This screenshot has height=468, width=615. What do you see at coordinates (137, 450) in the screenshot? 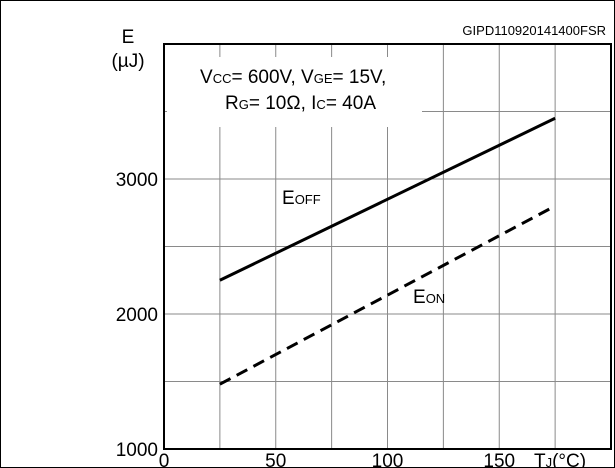
I see `y-tick-label: 1000` at bounding box center [137, 450].